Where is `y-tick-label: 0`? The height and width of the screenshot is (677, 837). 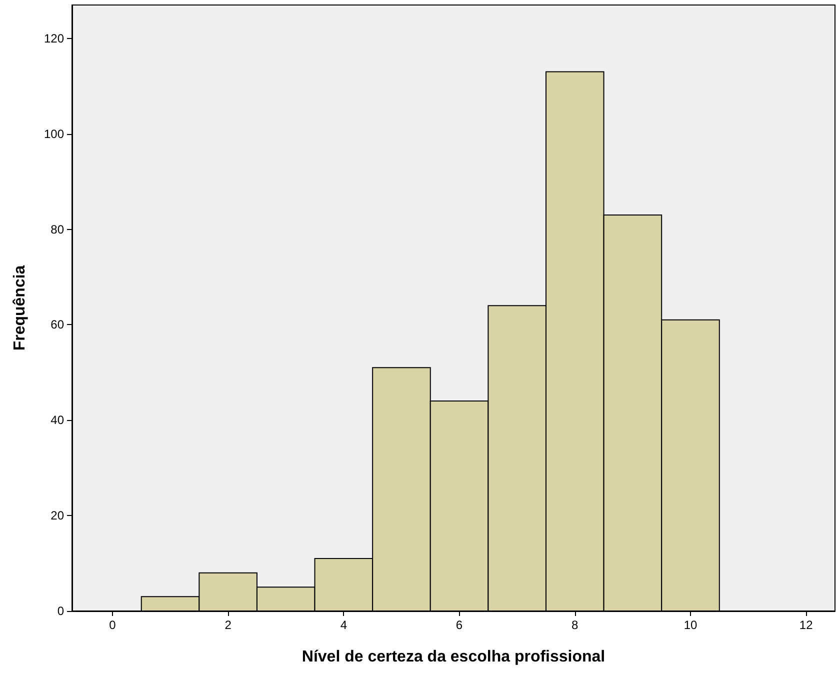
y-tick-label: 0 is located at coordinates (60, 611).